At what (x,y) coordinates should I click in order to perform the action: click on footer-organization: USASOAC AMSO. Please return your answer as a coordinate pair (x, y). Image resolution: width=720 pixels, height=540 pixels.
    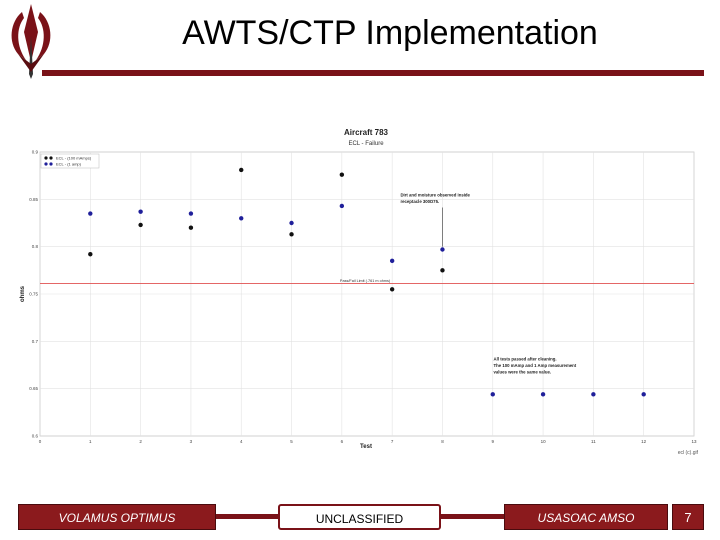
    Looking at the image, I should click on (586, 517).